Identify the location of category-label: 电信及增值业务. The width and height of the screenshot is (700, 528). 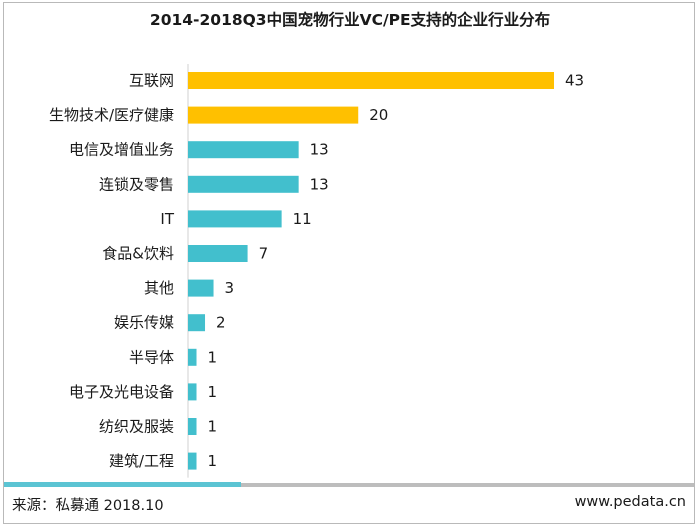
(121, 150).